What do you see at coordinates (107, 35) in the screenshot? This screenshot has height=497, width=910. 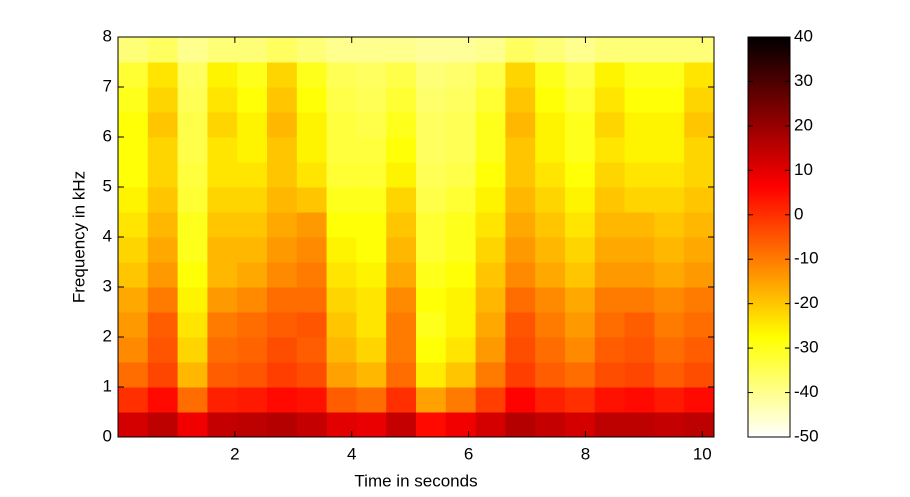 I see `y-tick-label: 8` at bounding box center [107, 35].